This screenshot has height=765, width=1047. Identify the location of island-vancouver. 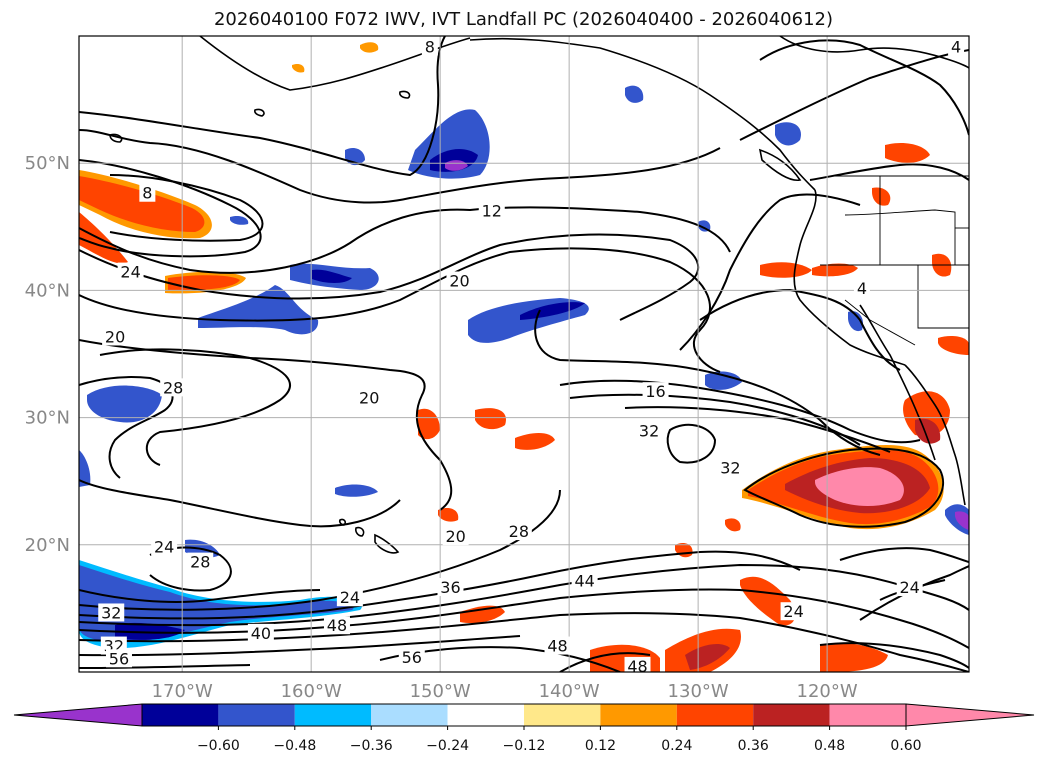
(780, 165).